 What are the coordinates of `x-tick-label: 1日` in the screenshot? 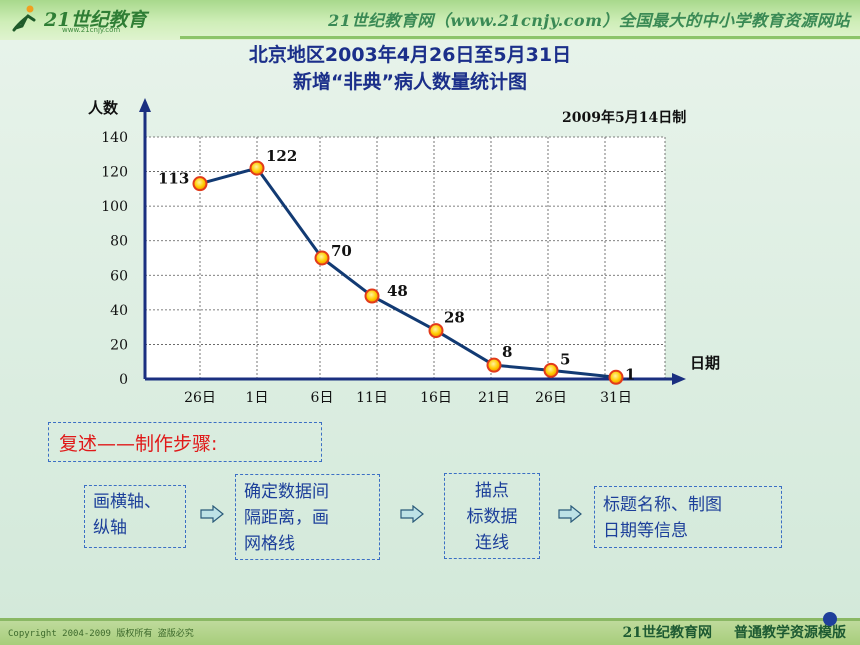 It's located at (257, 398).